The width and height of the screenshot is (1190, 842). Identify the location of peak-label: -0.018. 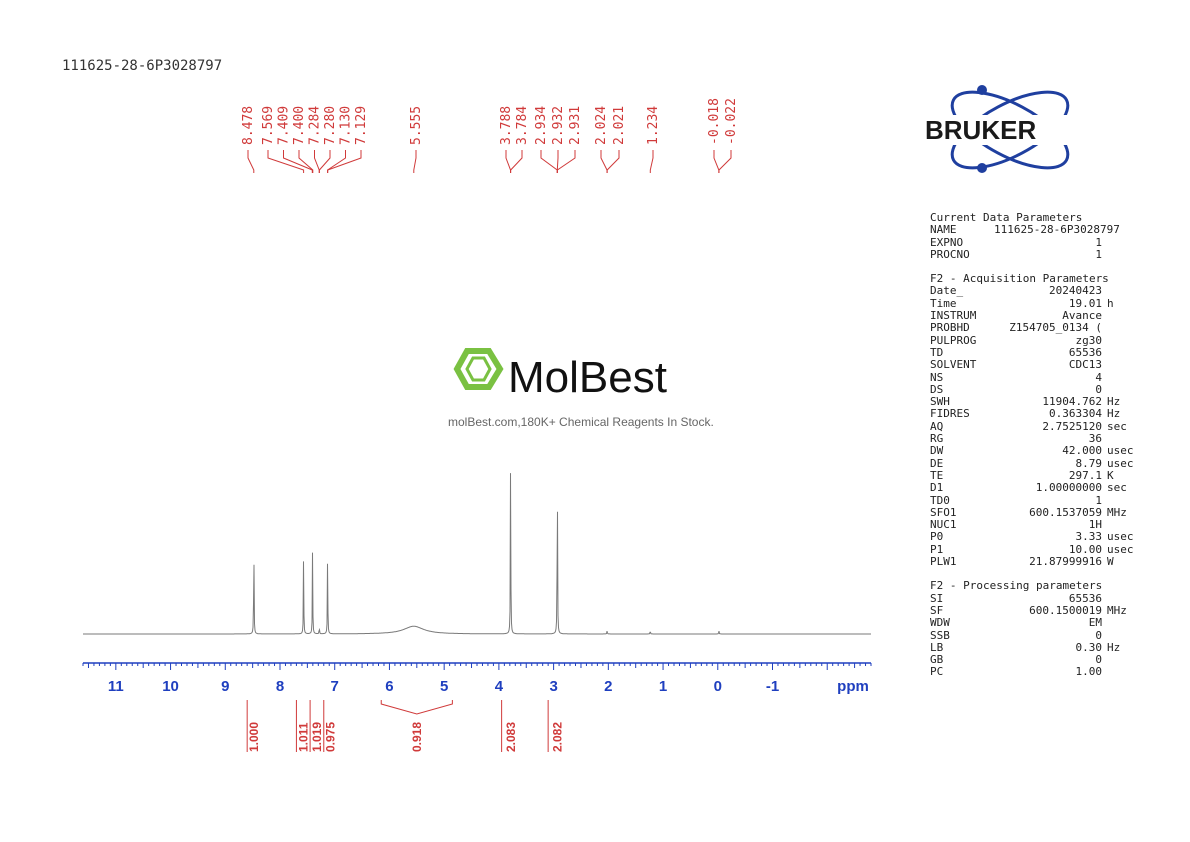
(714, 121).